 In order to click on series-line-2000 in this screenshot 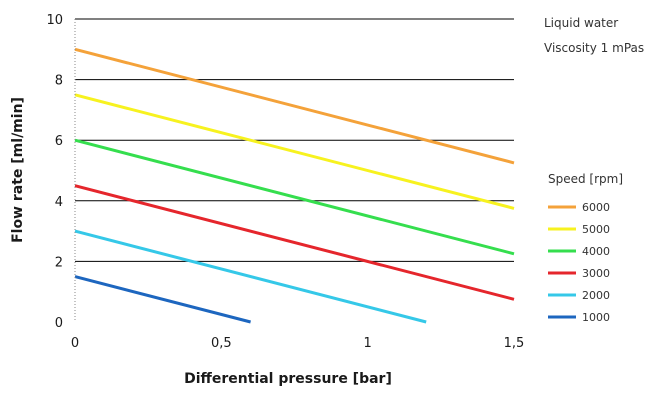, I will do `click(250, 276)`.